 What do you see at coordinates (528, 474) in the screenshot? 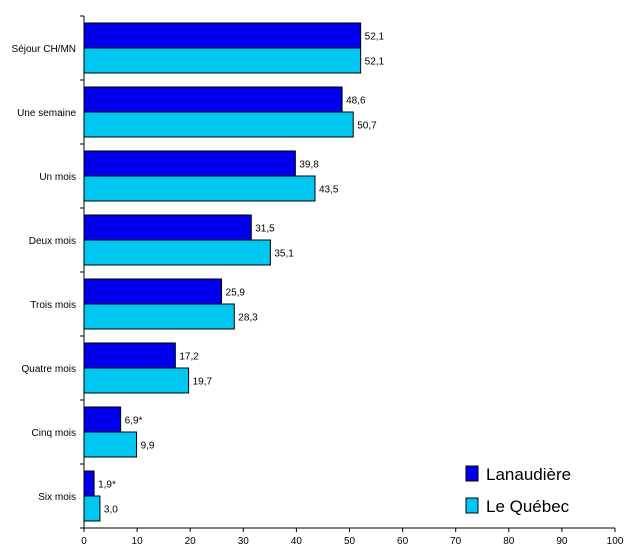
I see `legend-label-lanaudiere: Lanaudière` at bounding box center [528, 474].